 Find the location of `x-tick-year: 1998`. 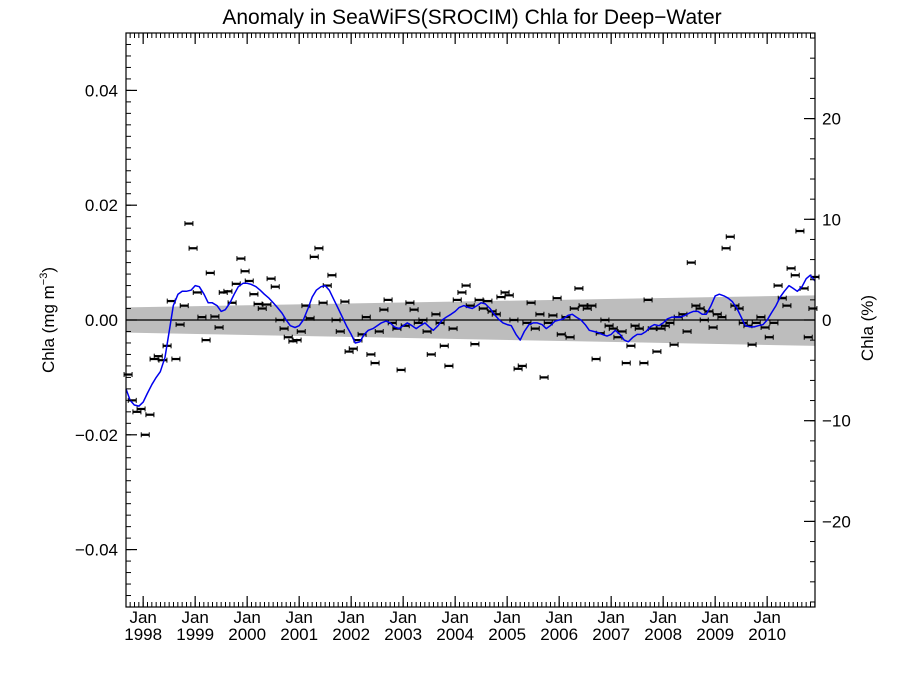

x-tick-year: 1998 is located at coordinates (143, 634).